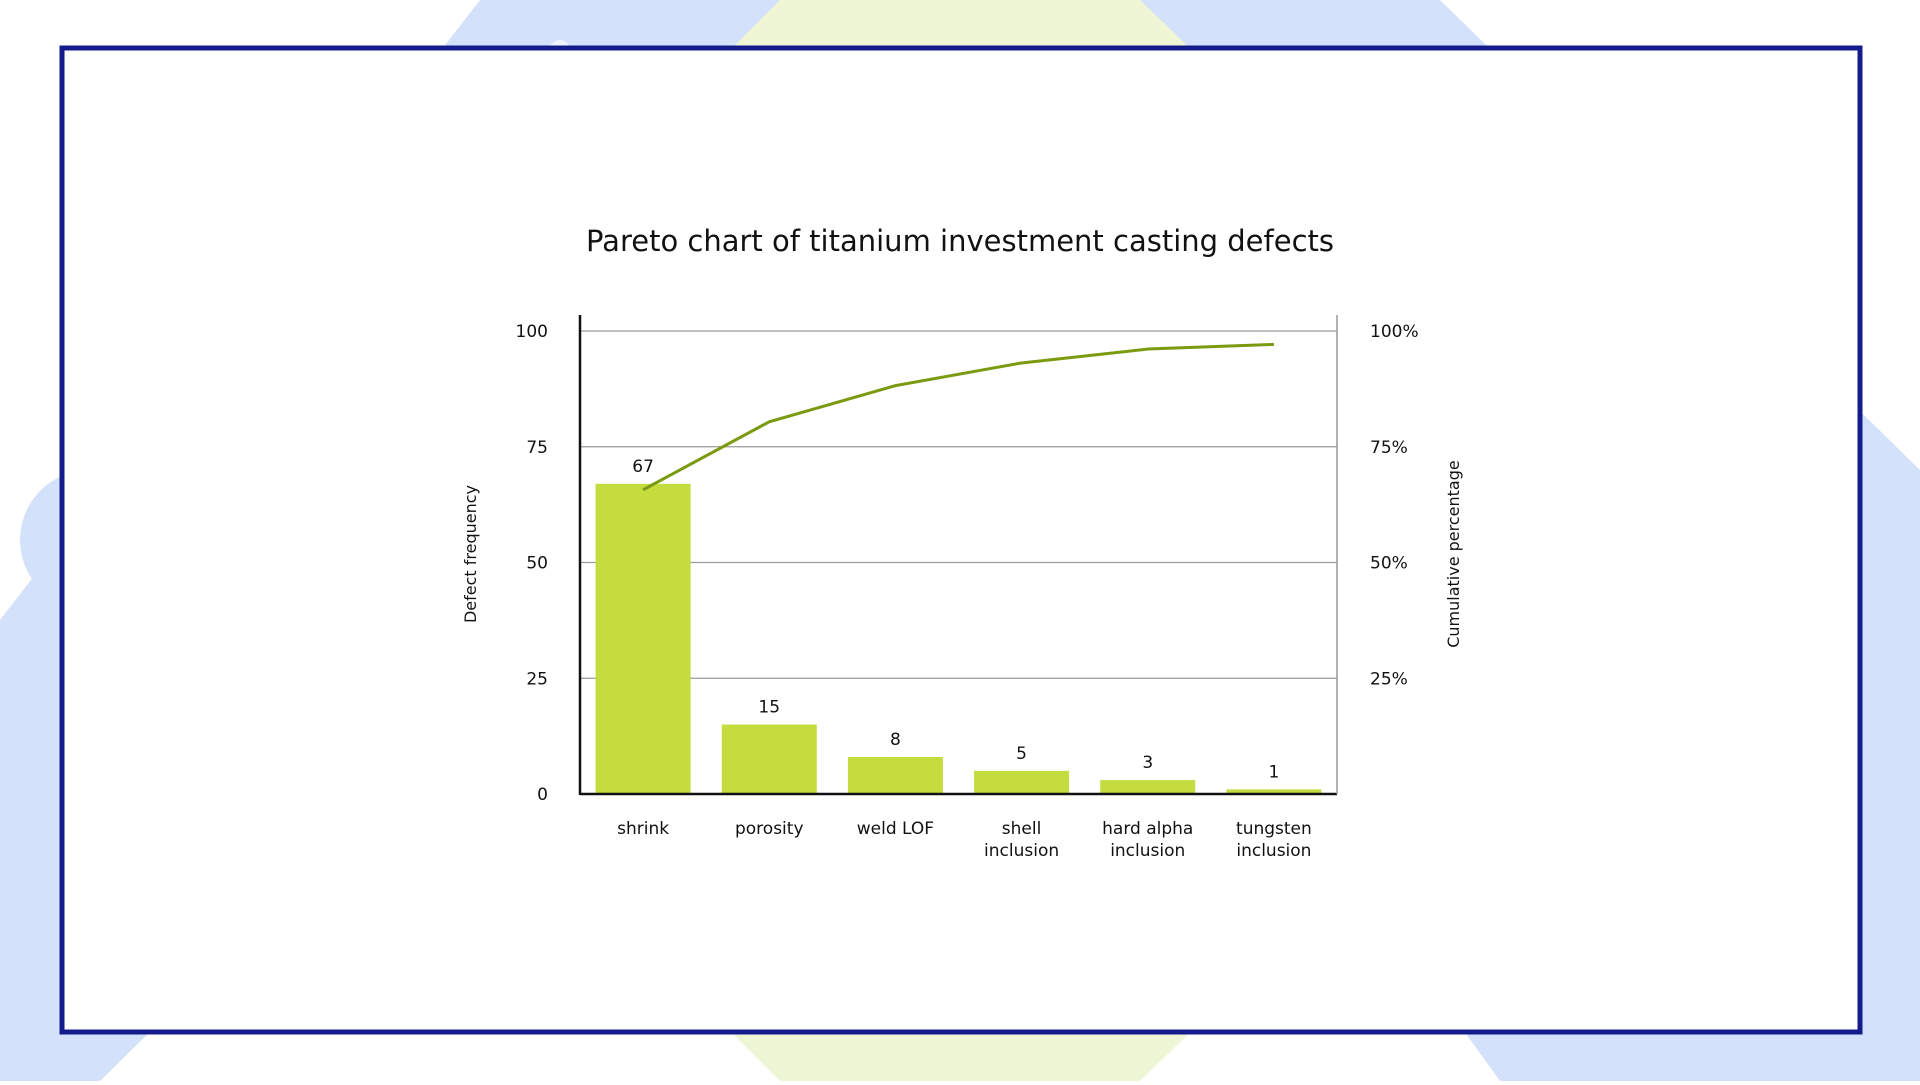 This screenshot has height=1085, width=1920. I want to click on category-label-line: weld LOF, so click(895, 829).